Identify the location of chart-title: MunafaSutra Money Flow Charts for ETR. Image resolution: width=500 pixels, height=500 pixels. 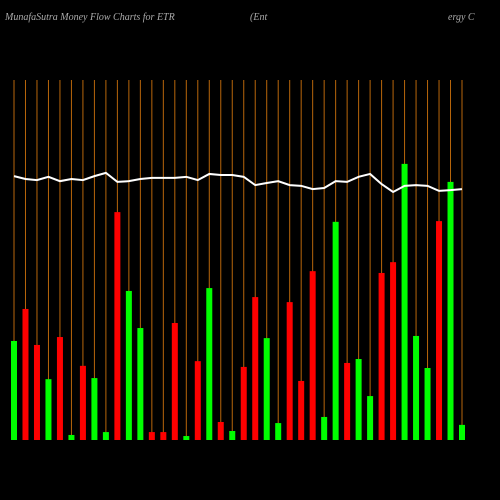
(89, 17).